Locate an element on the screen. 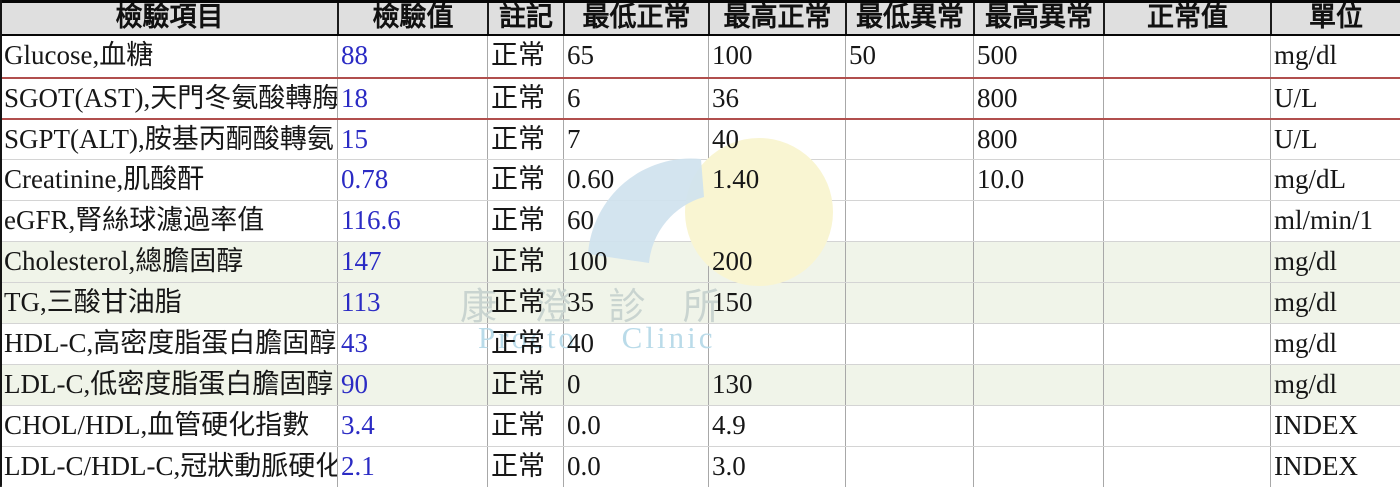 This screenshot has width=1400, height=487. cell-text: 36 is located at coordinates (725, 98).